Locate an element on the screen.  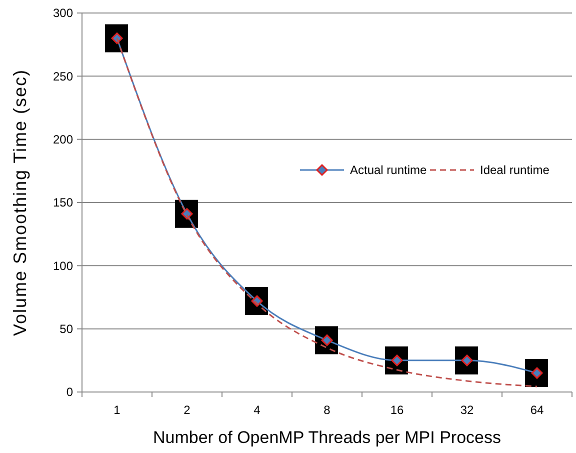
y-tick-label: 200 is located at coordinates (63, 139).